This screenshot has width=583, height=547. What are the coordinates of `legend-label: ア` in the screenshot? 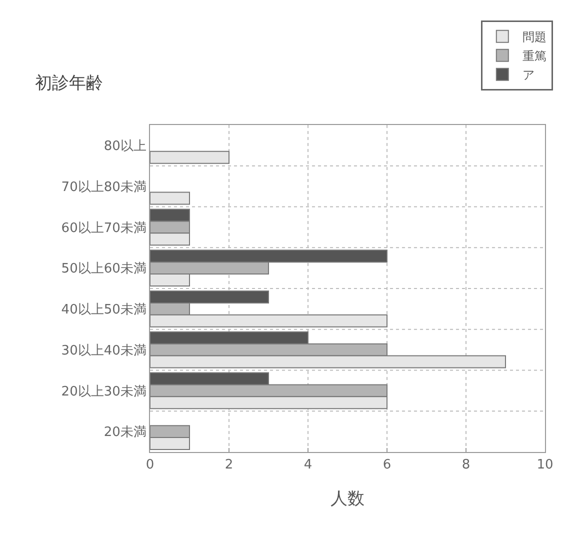 It's located at (528, 75).